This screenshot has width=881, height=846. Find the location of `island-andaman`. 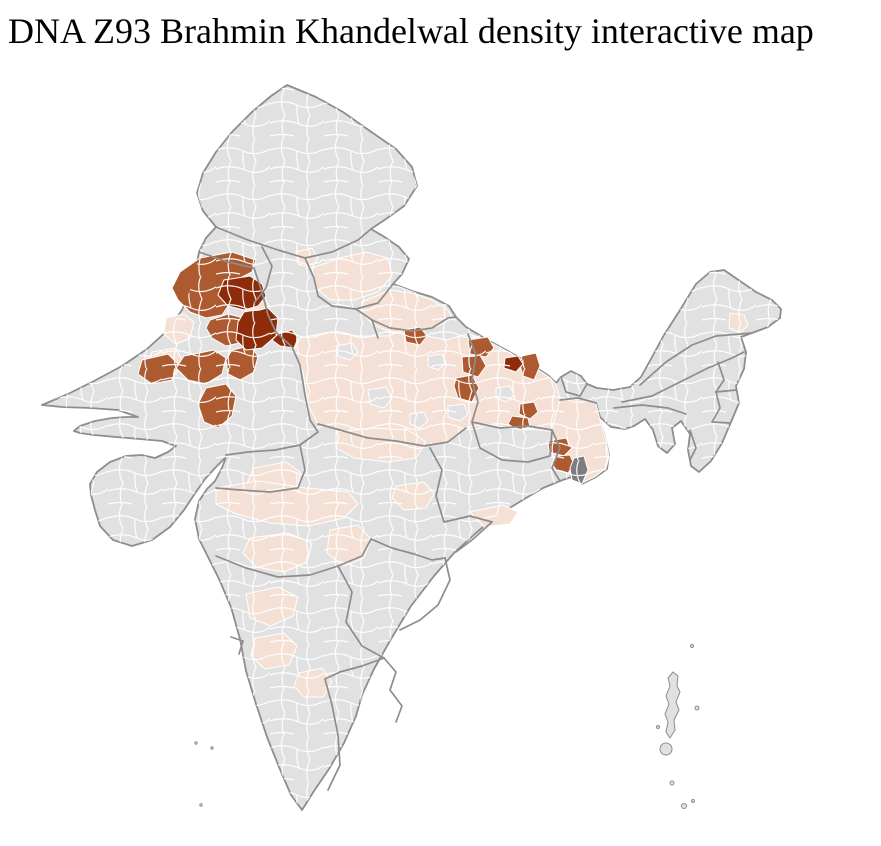

island-andaman is located at coordinates (672, 705).